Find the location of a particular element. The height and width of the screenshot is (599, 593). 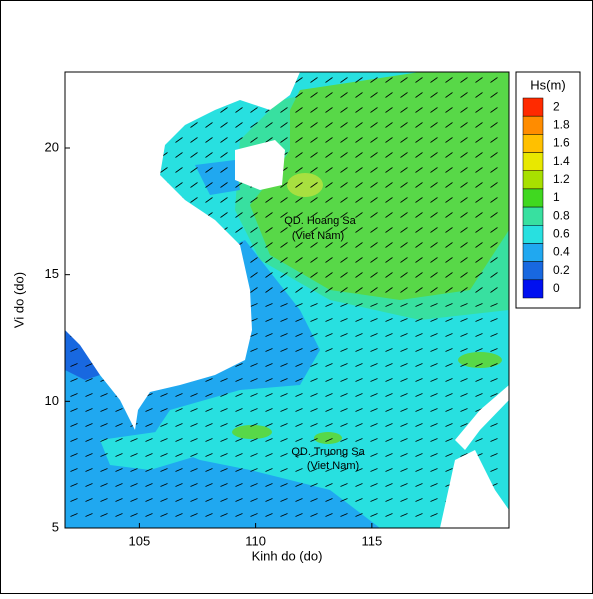

x-axis-label: Kinh do (do) is located at coordinates (287, 555).